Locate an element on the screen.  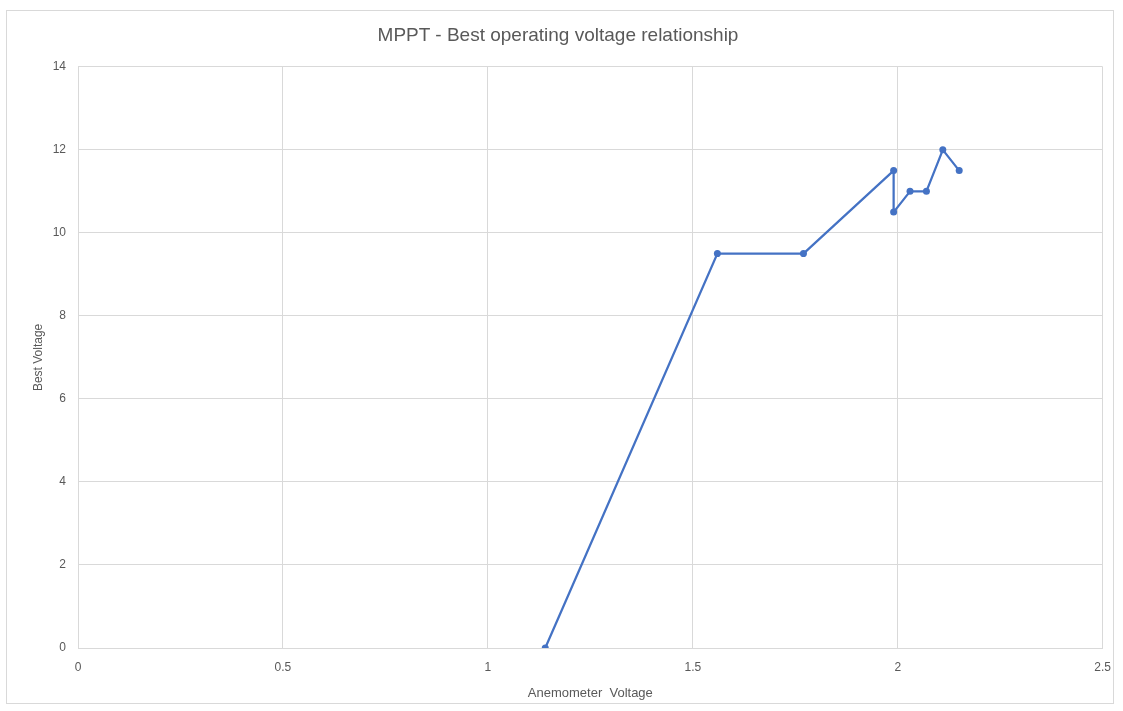
y-tick-label: 6 is located at coordinates (63, 398).